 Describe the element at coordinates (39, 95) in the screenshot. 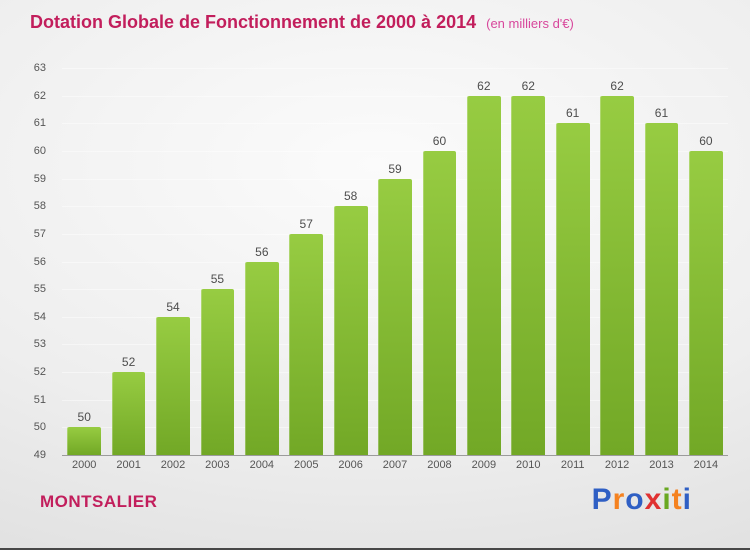

I see `y-tick-label: 62` at that location.